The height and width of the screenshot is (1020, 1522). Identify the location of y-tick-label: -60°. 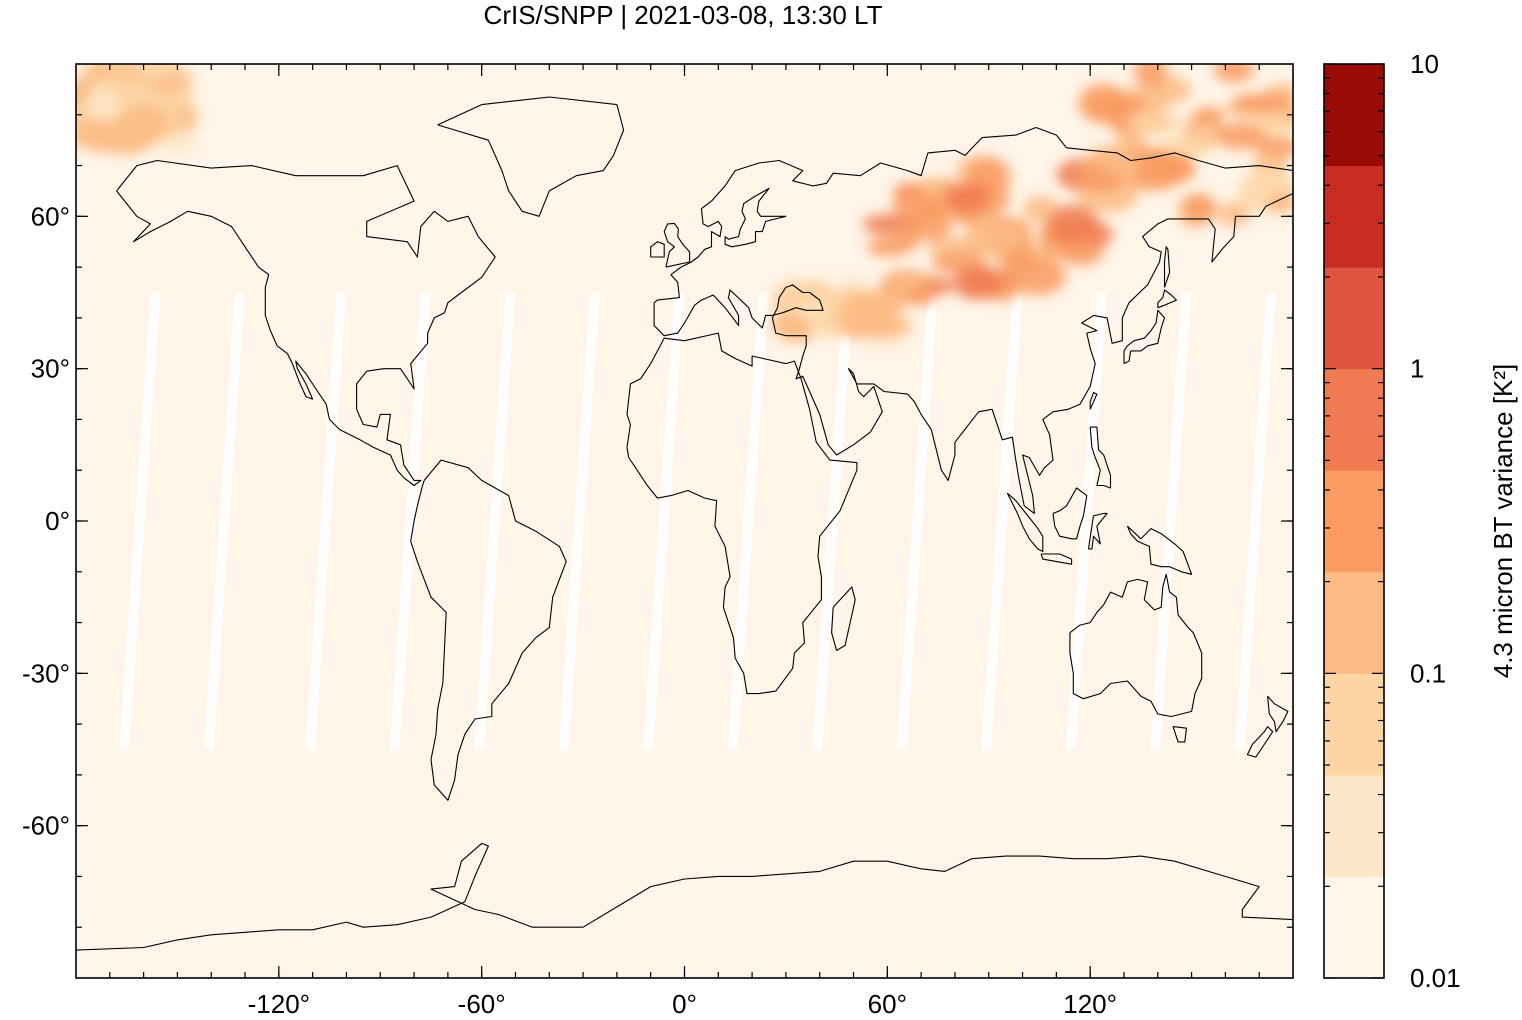
(46, 826).